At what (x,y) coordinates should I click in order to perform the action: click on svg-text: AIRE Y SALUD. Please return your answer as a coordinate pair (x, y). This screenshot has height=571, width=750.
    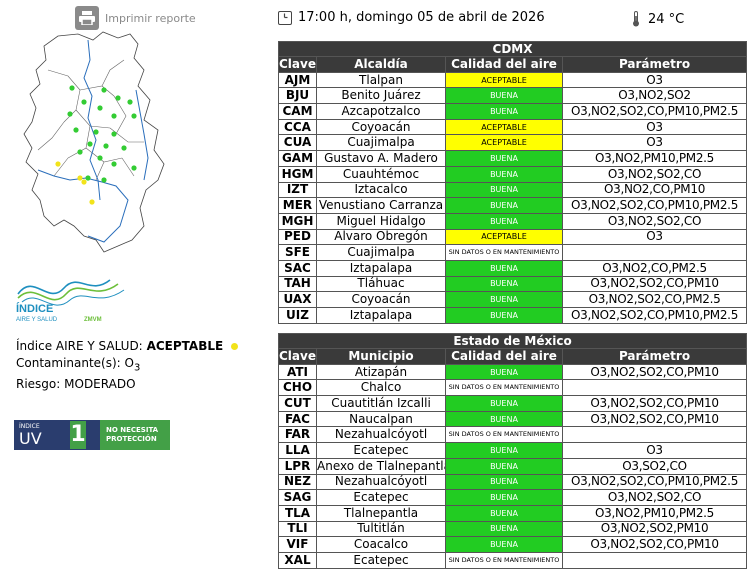
    Looking at the image, I should click on (37, 320).